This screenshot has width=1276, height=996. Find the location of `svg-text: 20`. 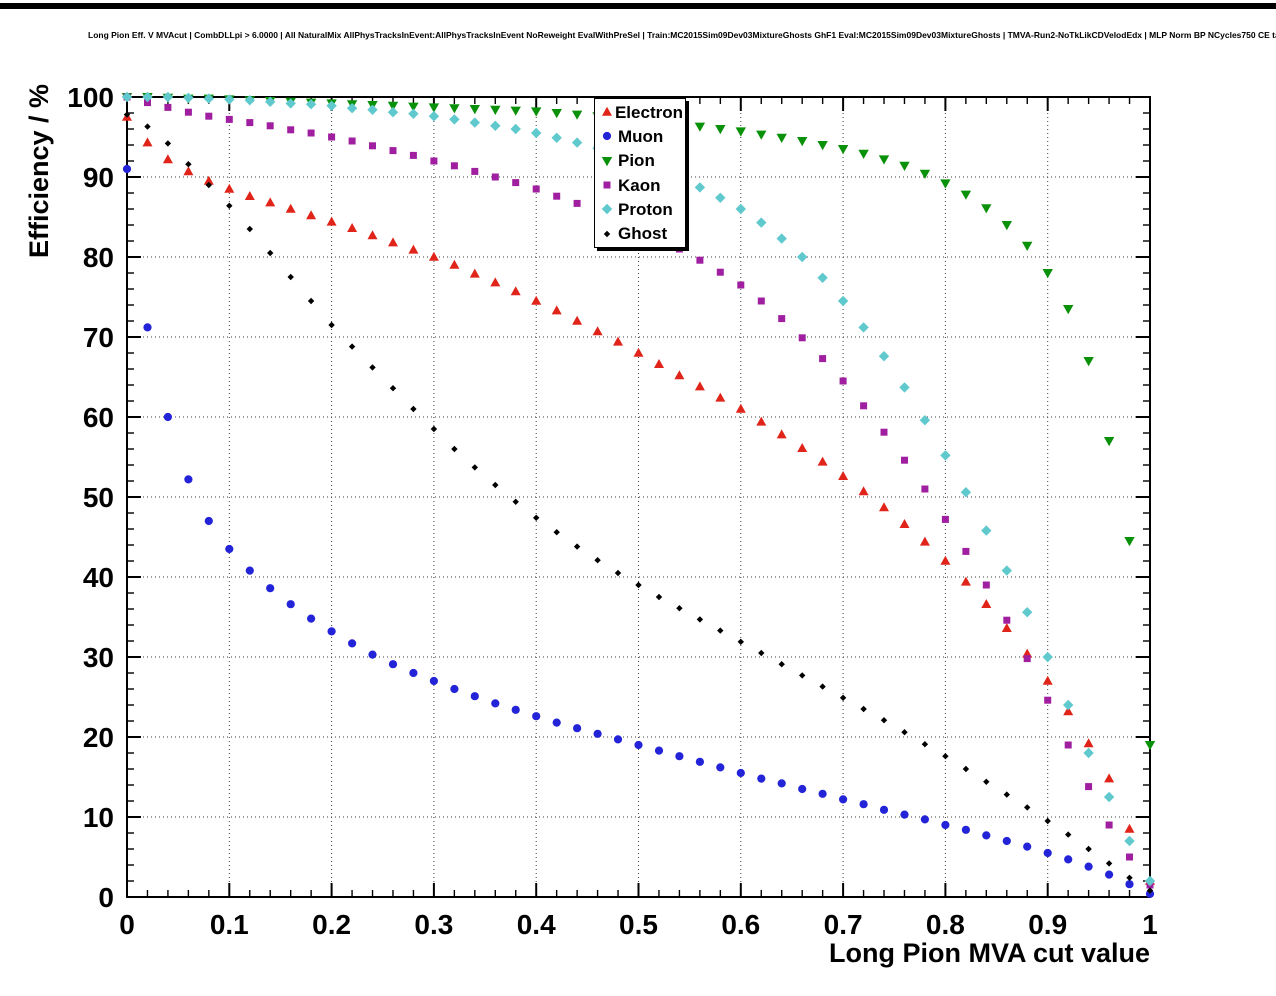

svg-text: 20 is located at coordinates (98, 737).